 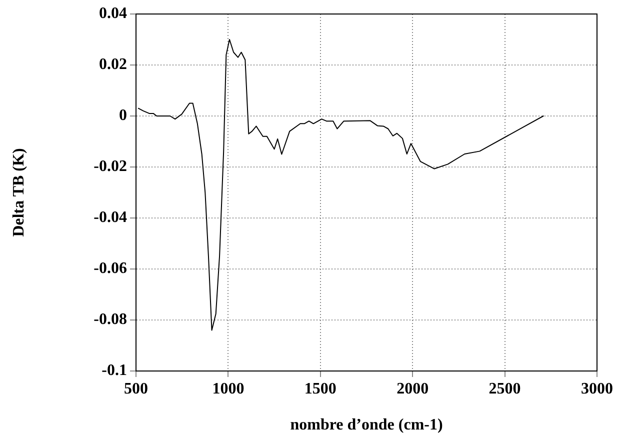 I want to click on y-tick-label: -0.02, so click(x=110, y=167).